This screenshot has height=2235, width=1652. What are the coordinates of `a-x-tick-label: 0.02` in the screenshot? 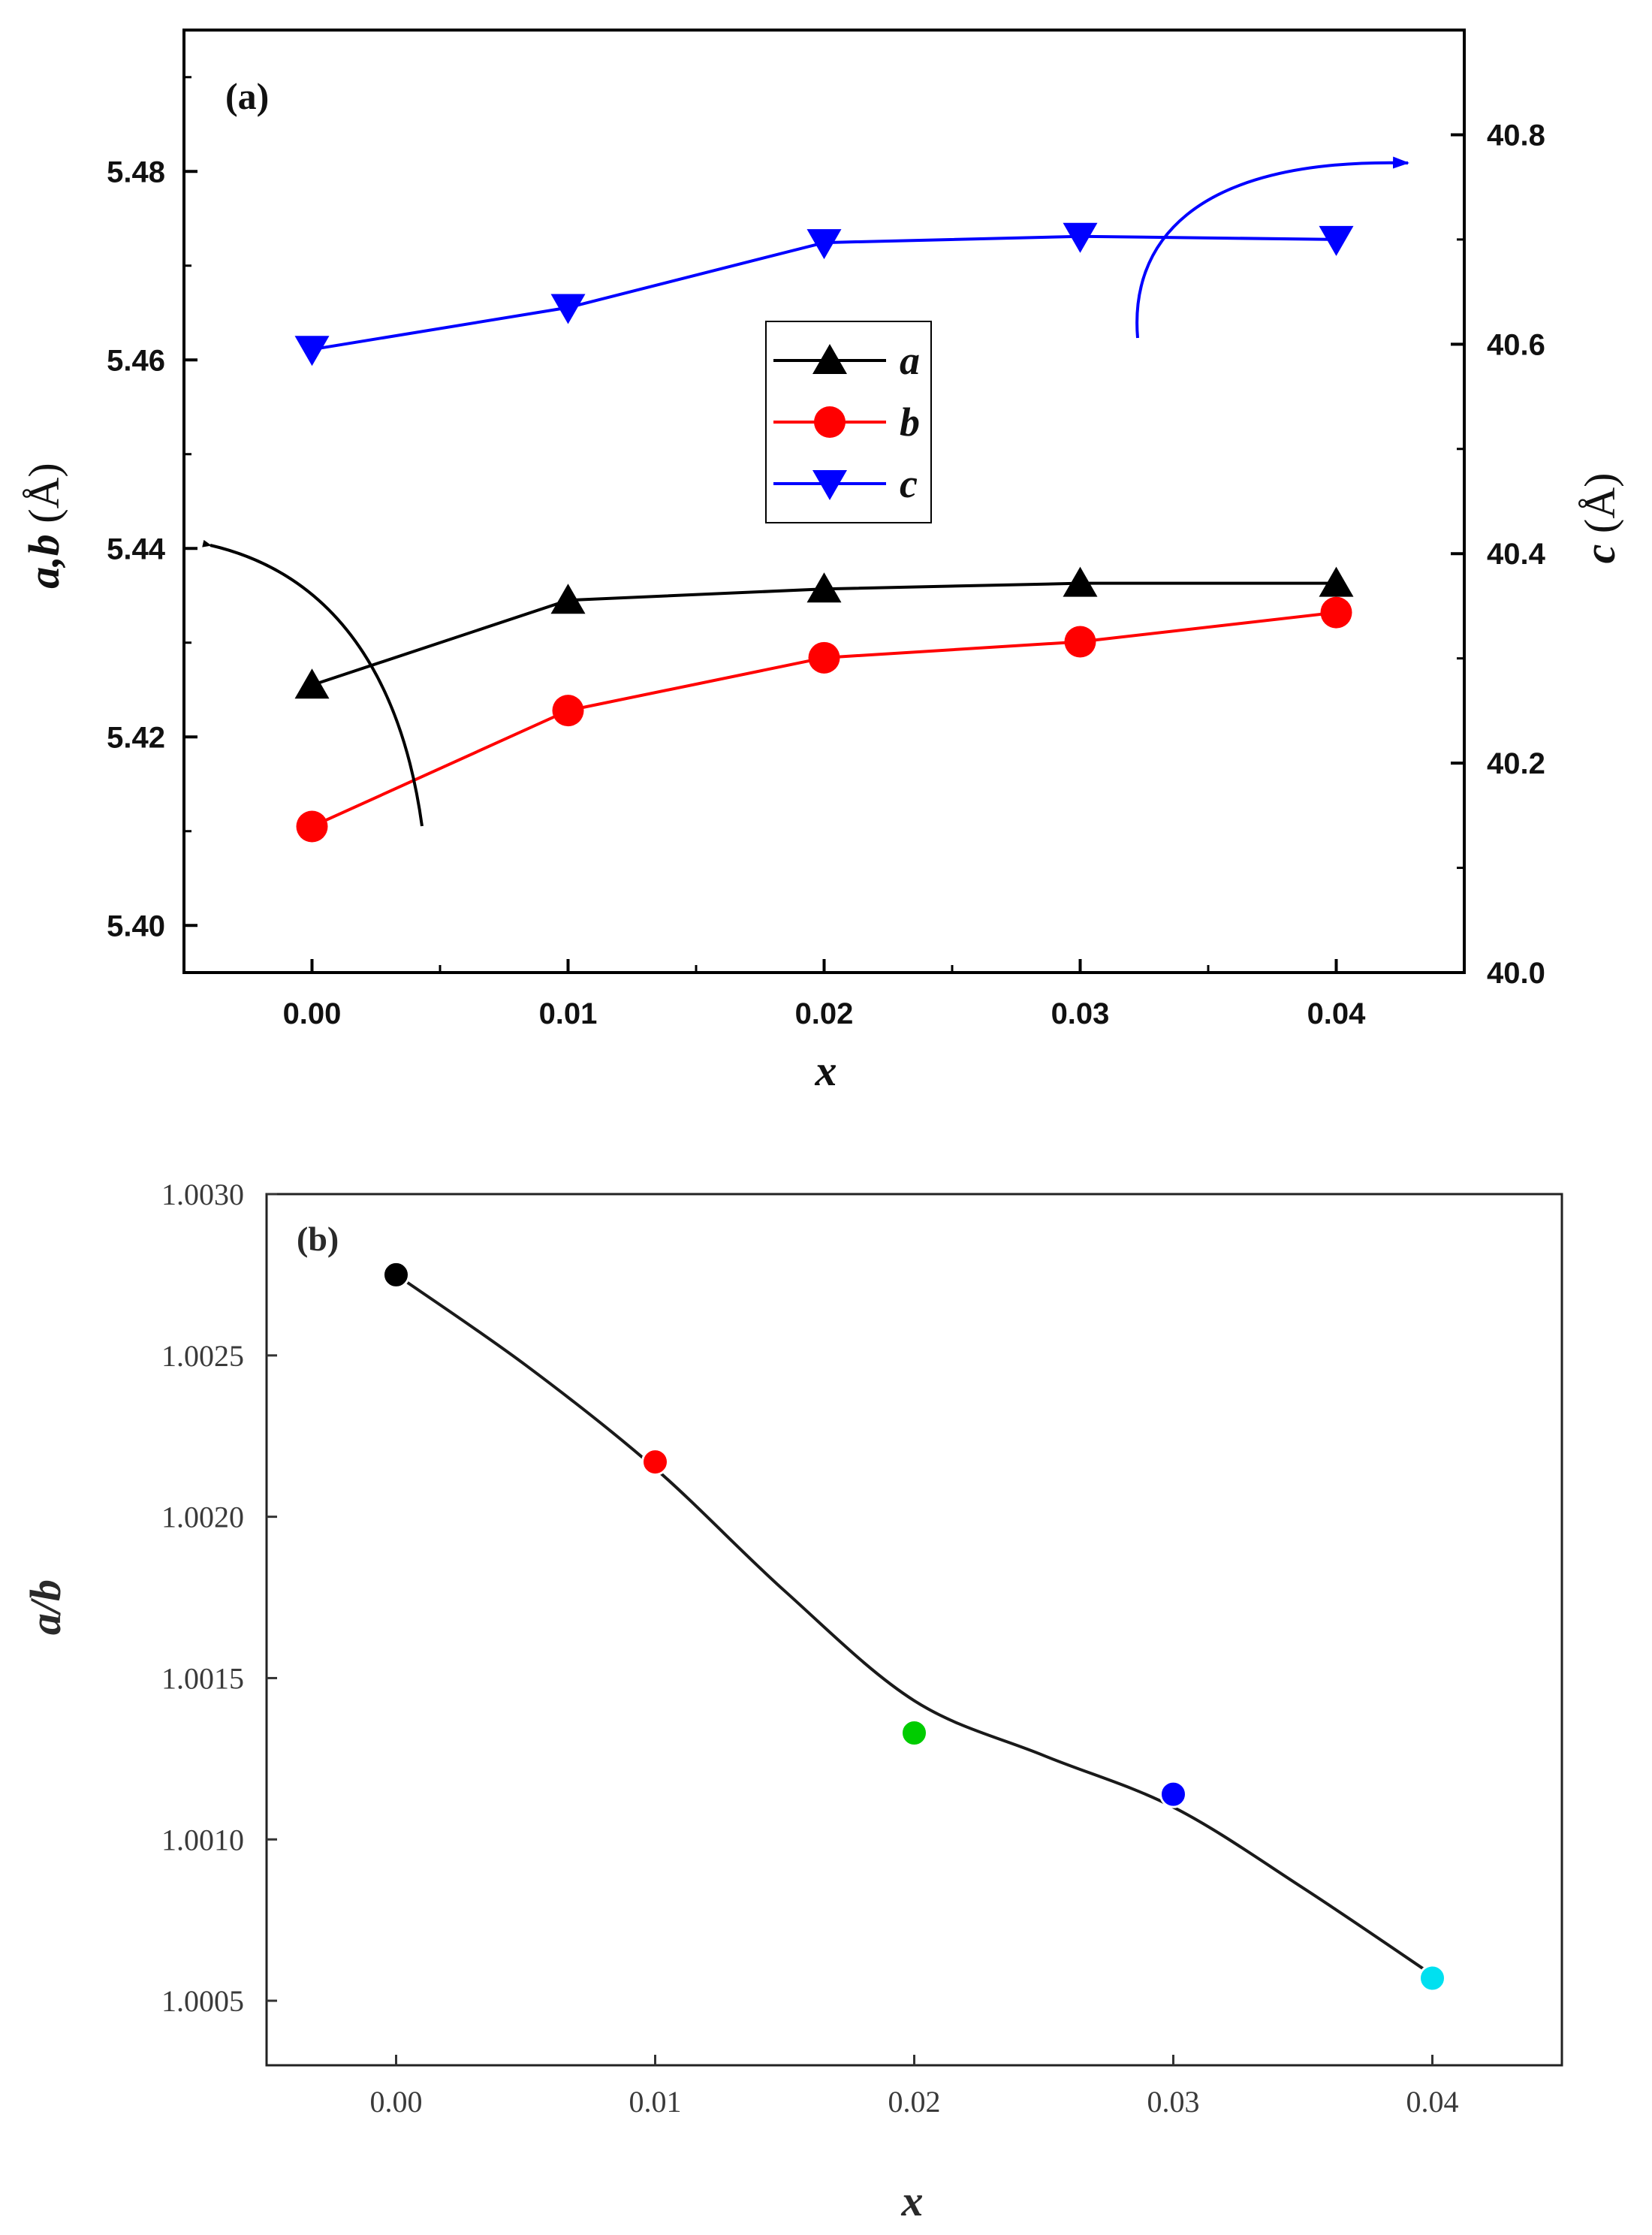 It's located at (824, 1013).